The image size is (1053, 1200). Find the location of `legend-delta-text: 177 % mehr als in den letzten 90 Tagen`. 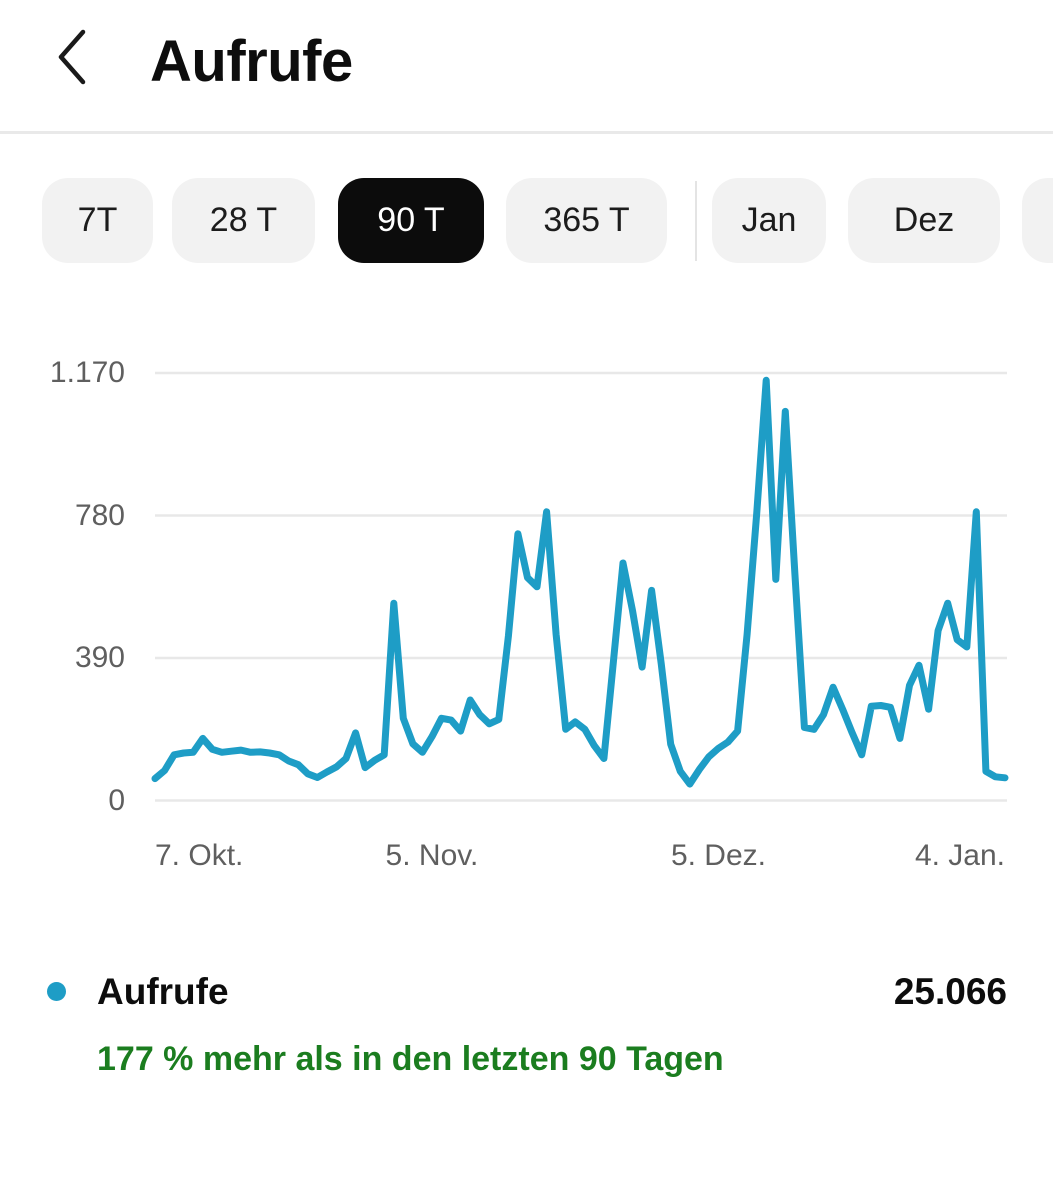

legend-delta-text: 177 % mehr als in den letzten 90 Tagen is located at coordinates (410, 1059).